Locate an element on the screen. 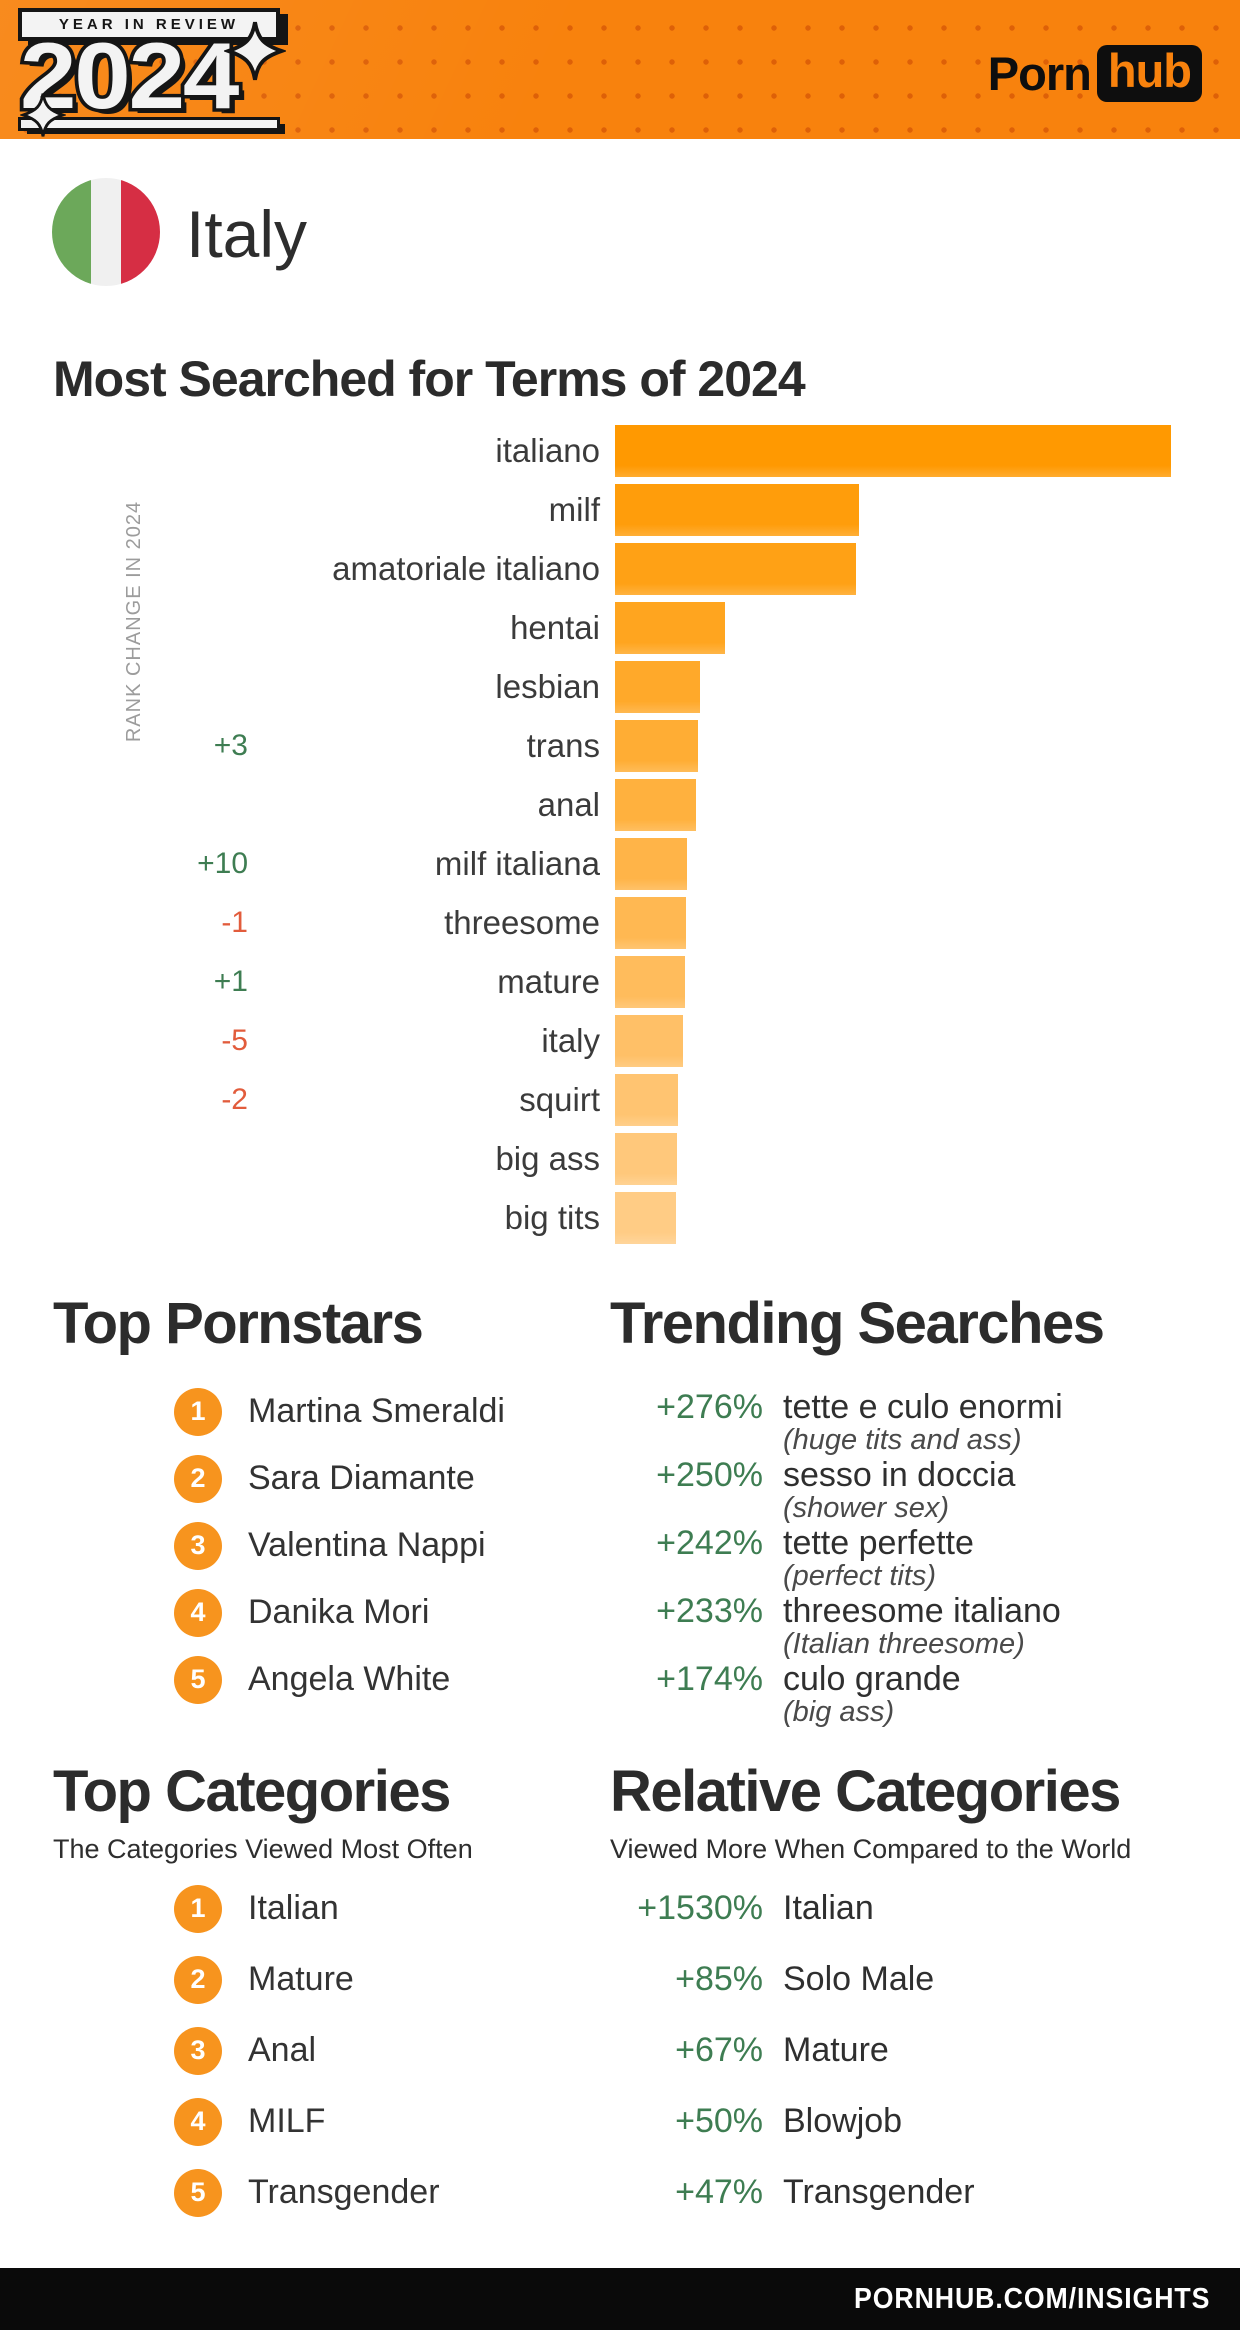 The height and width of the screenshot is (2330, 1240). chart-row: big ass is located at coordinates (620, 1159).